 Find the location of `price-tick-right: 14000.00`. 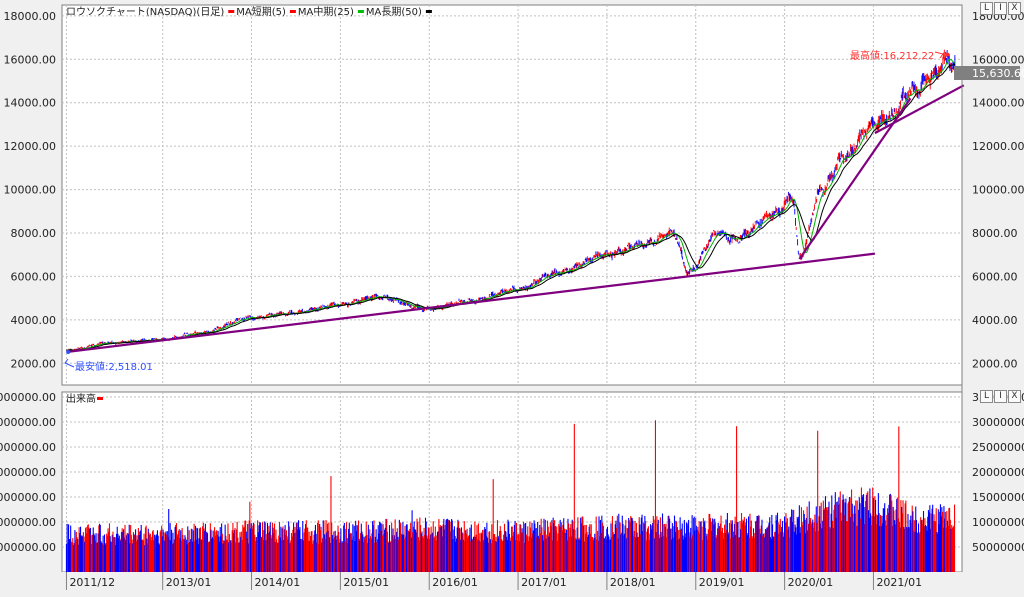

price-tick-right: 14000.00 is located at coordinates (998, 103).